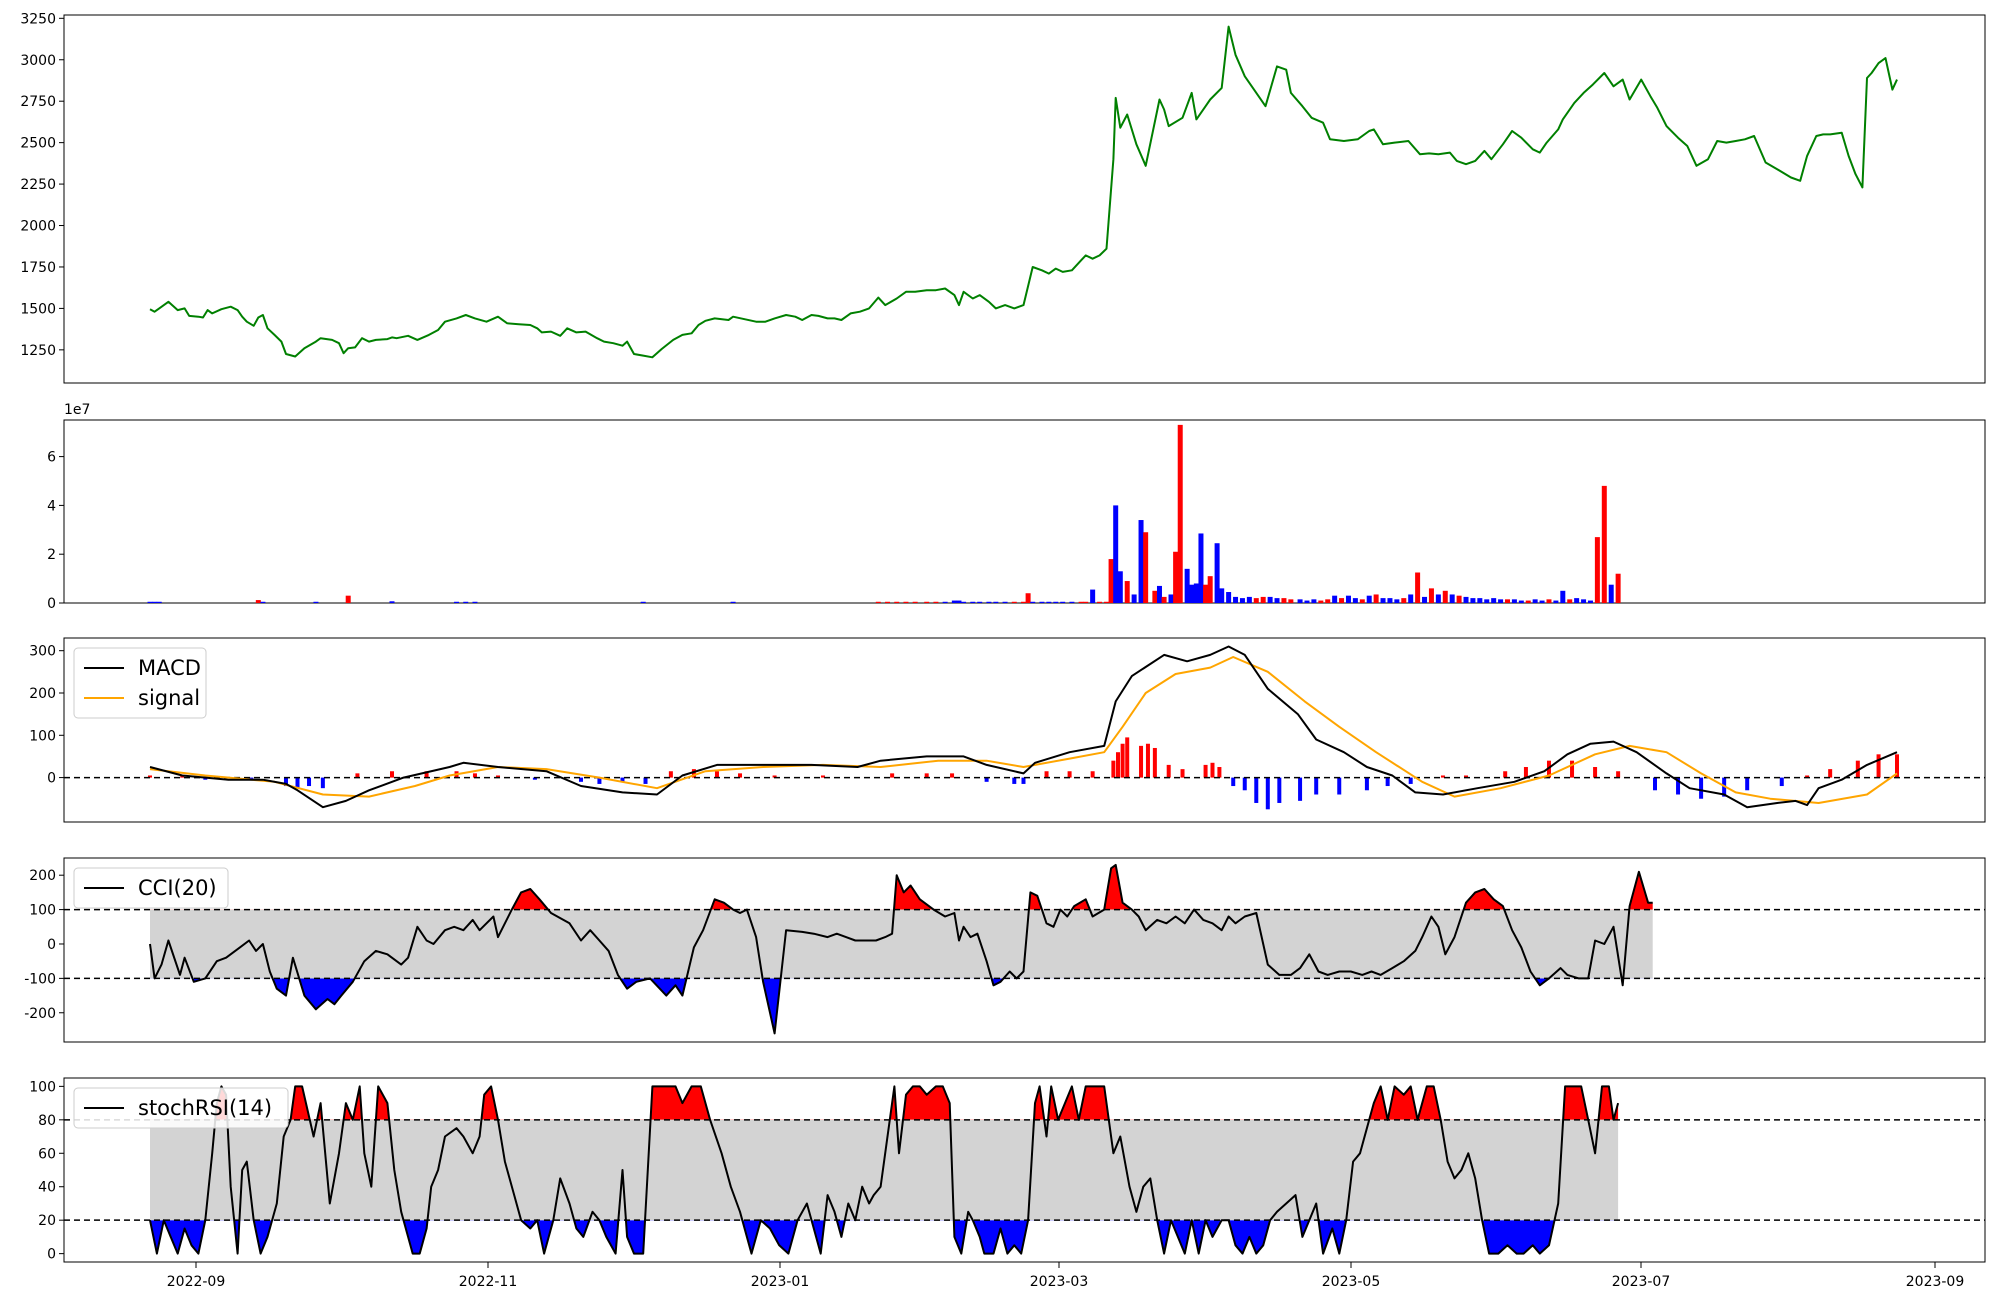 The image size is (2000, 1304). What do you see at coordinates (47, 1188) in the screenshot?
I see `stochrsi-panel-ytick-label: 40` at bounding box center [47, 1188].